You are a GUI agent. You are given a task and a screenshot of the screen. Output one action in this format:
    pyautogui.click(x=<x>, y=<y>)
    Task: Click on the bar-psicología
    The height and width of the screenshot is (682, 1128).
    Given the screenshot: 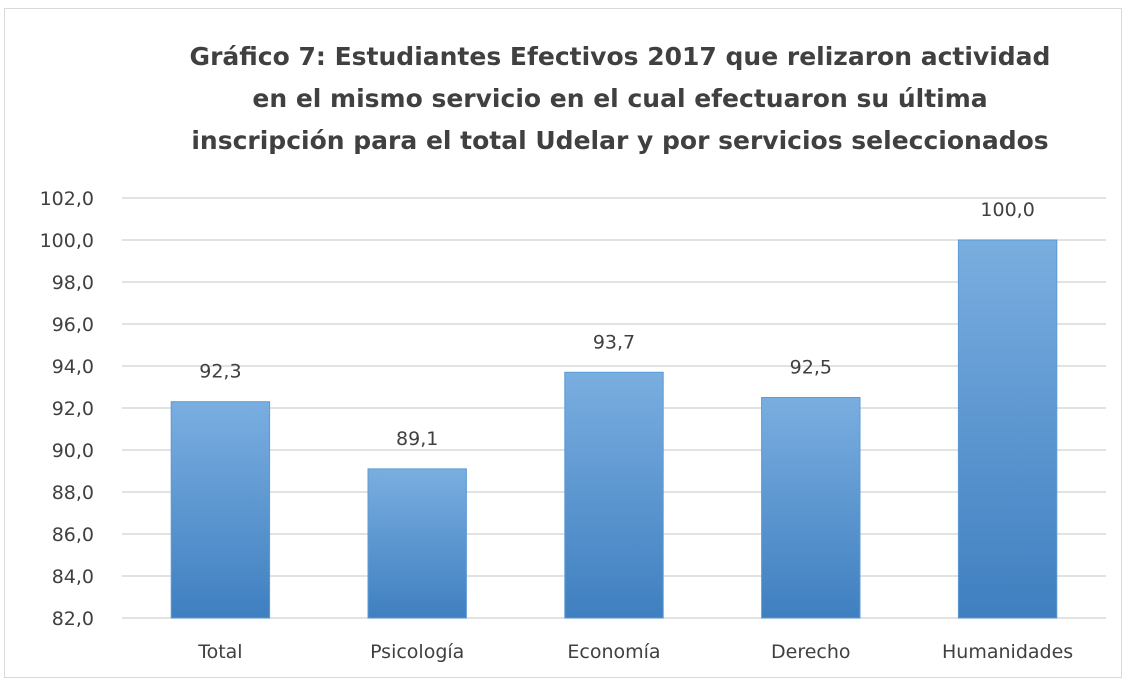 What is the action you would take?
    pyautogui.click(x=417, y=543)
    